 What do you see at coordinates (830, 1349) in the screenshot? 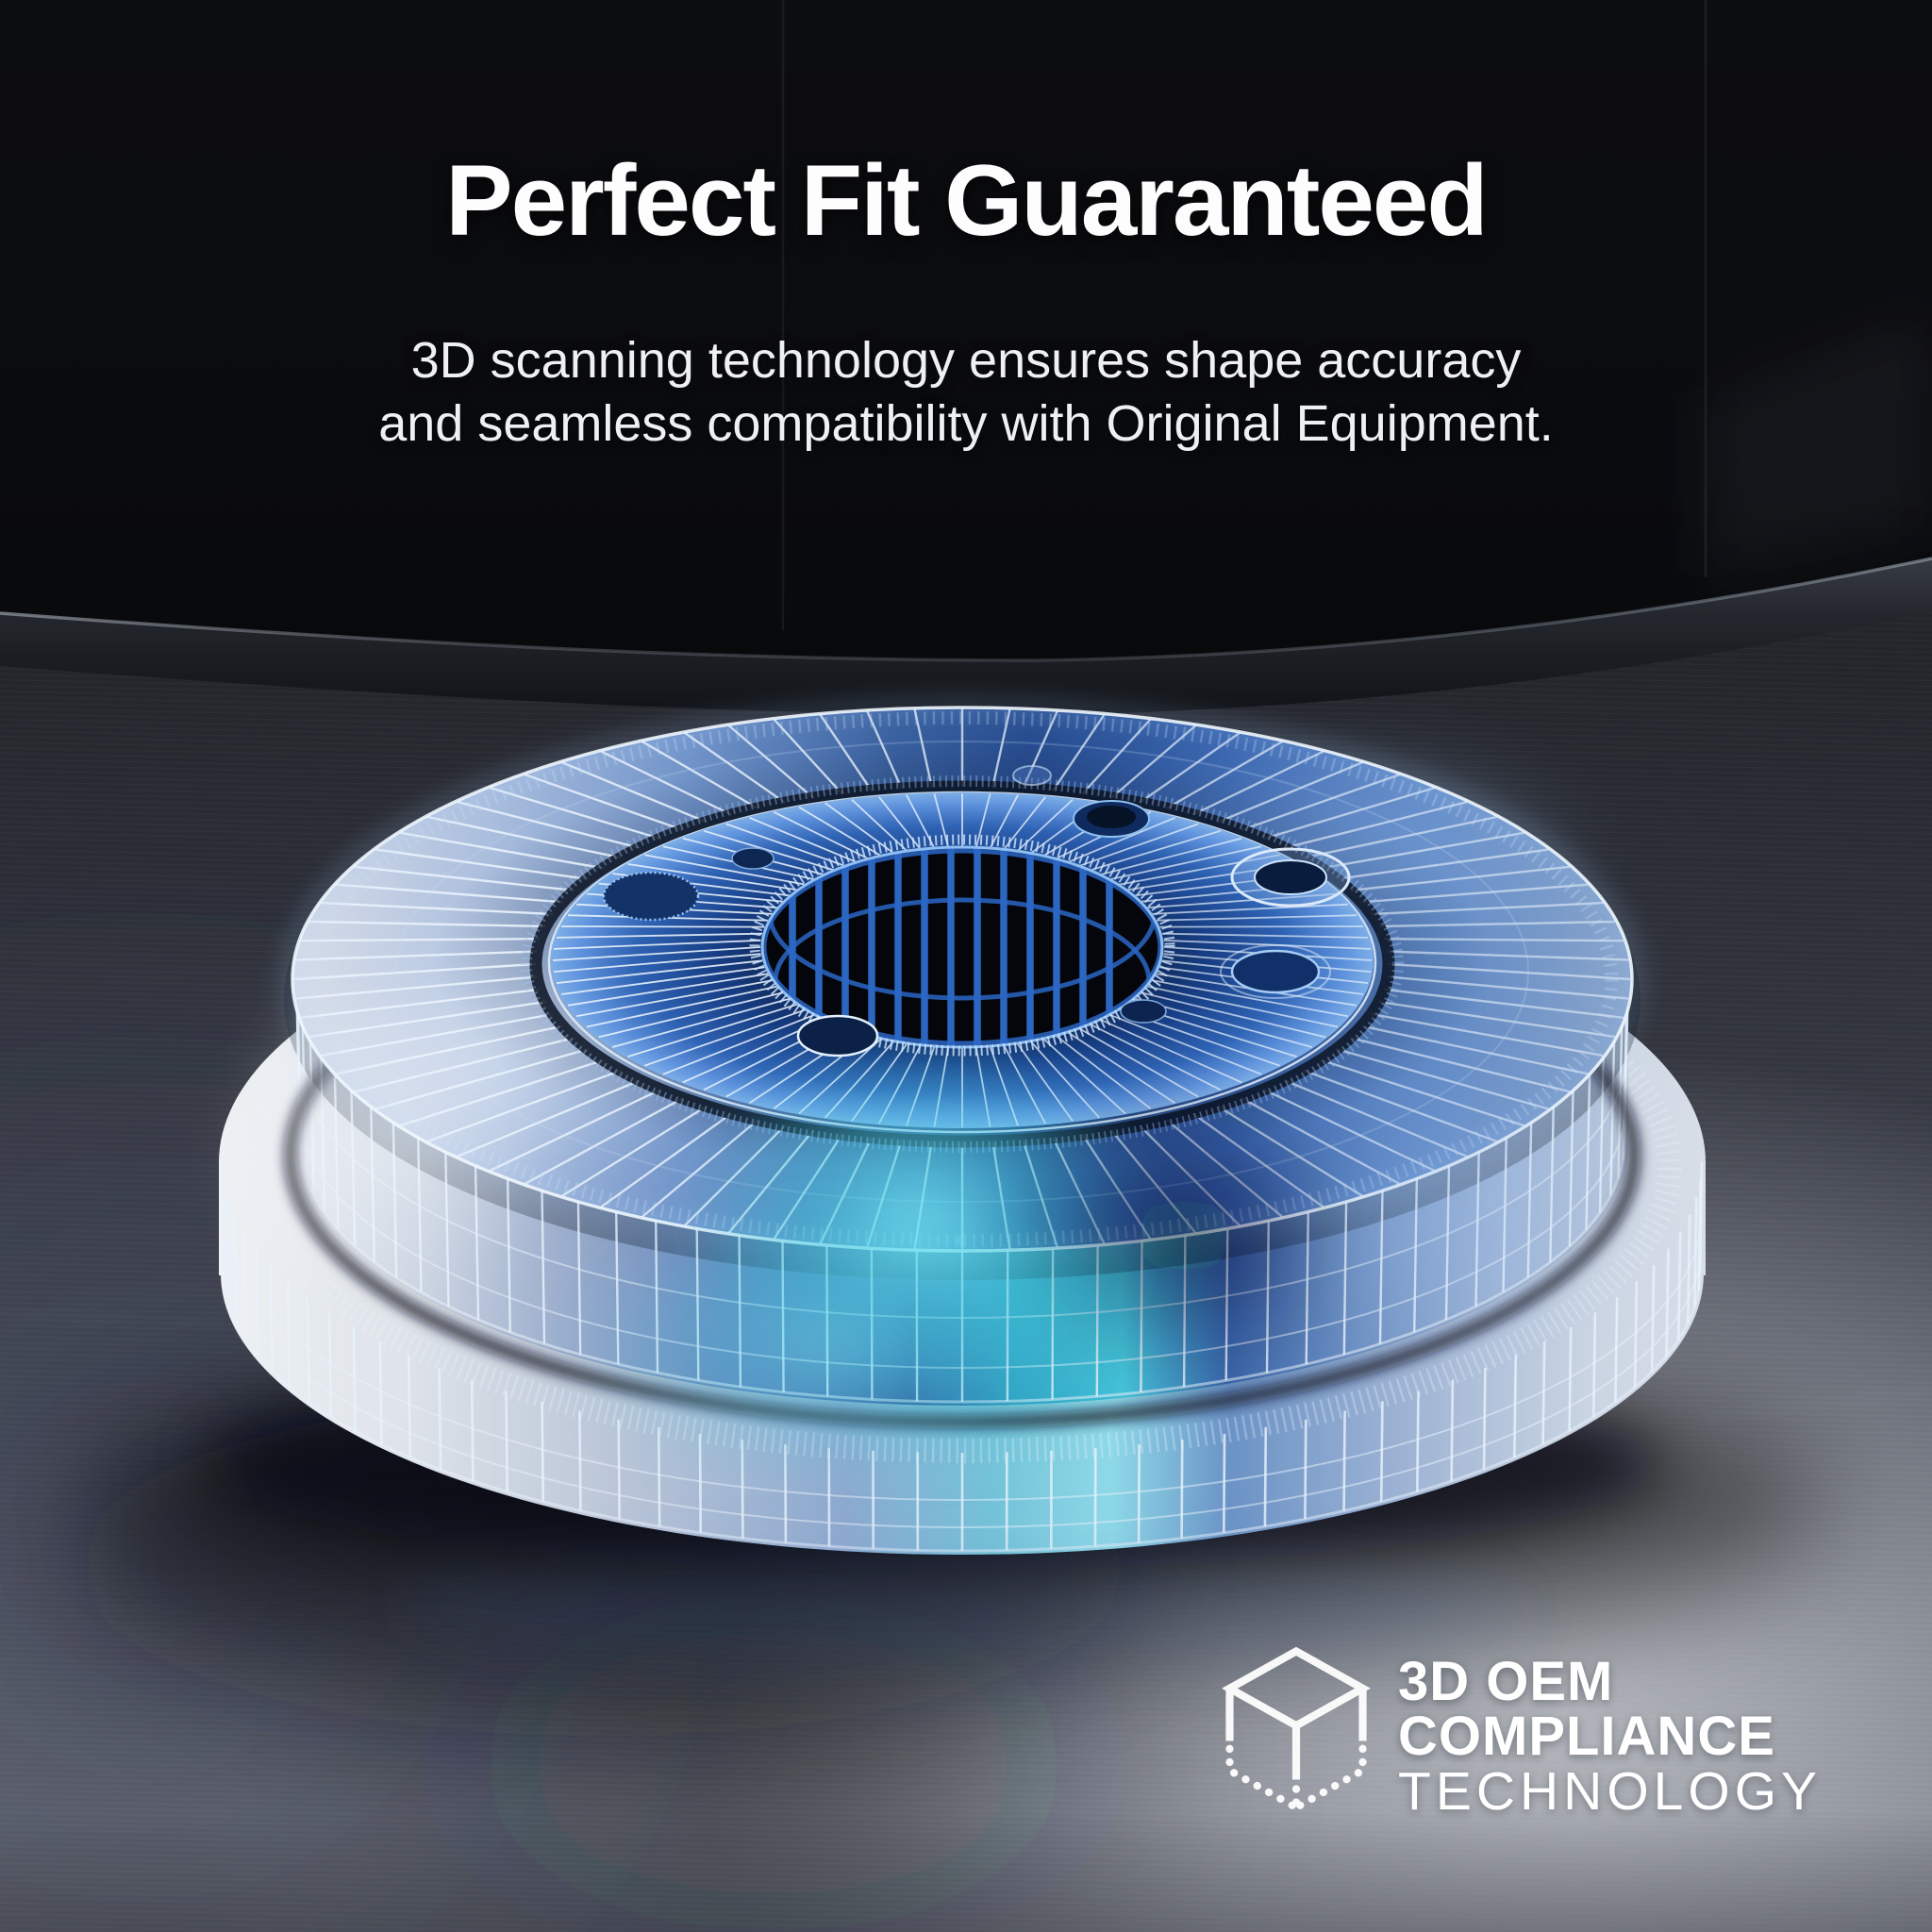
I see `teal-glow-low` at bounding box center [830, 1349].